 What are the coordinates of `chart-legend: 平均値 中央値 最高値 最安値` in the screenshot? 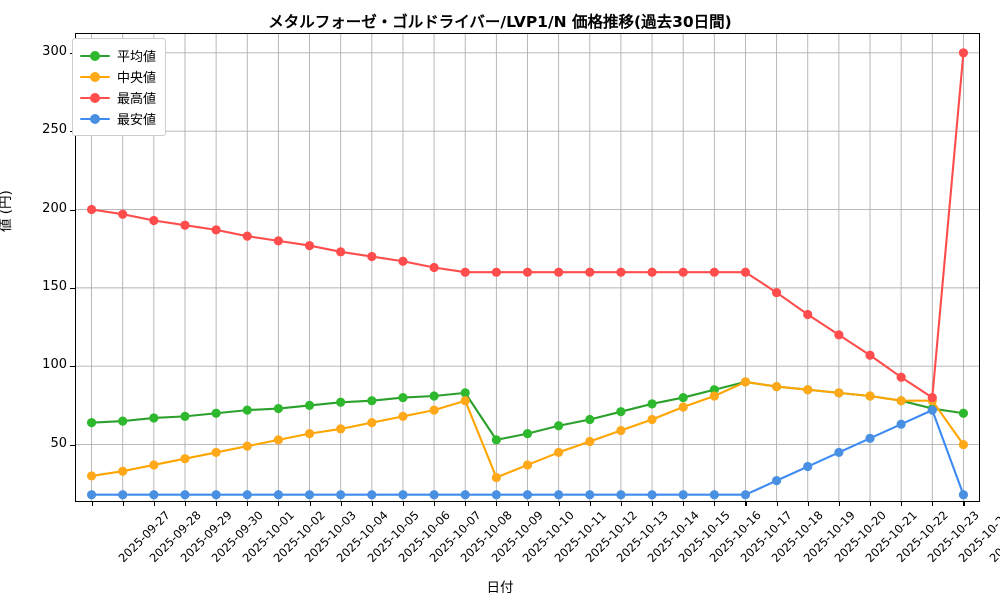 It's located at (119, 87).